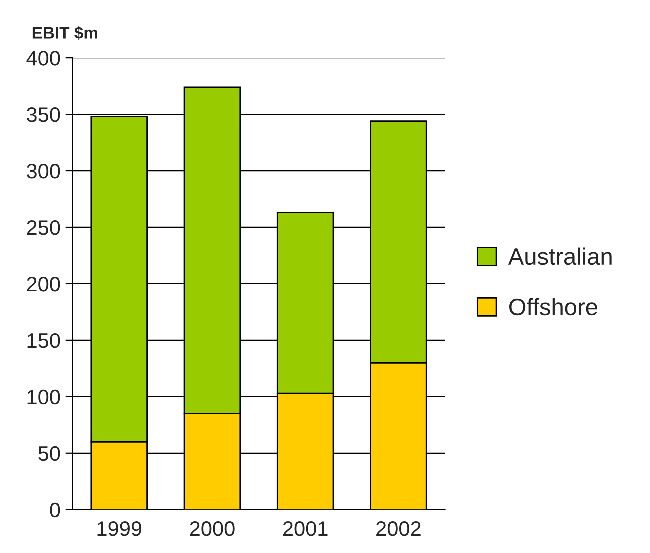 The height and width of the screenshot is (553, 650). Describe the element at coordinates (553, 307) in the screenshot. I see `legend-label: Offshore` at that location.